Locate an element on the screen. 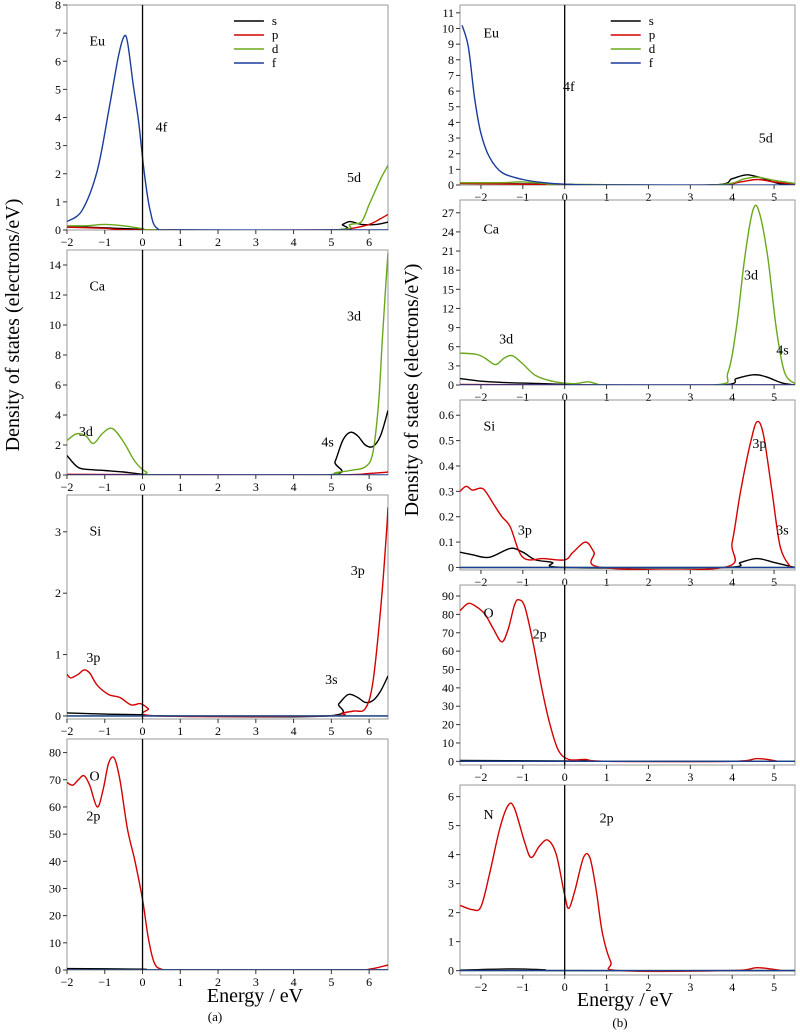 Image resolution: width=800 pixels, height=1035 pixels. y-tick-label: 11 is located at coordinates (448, 13).